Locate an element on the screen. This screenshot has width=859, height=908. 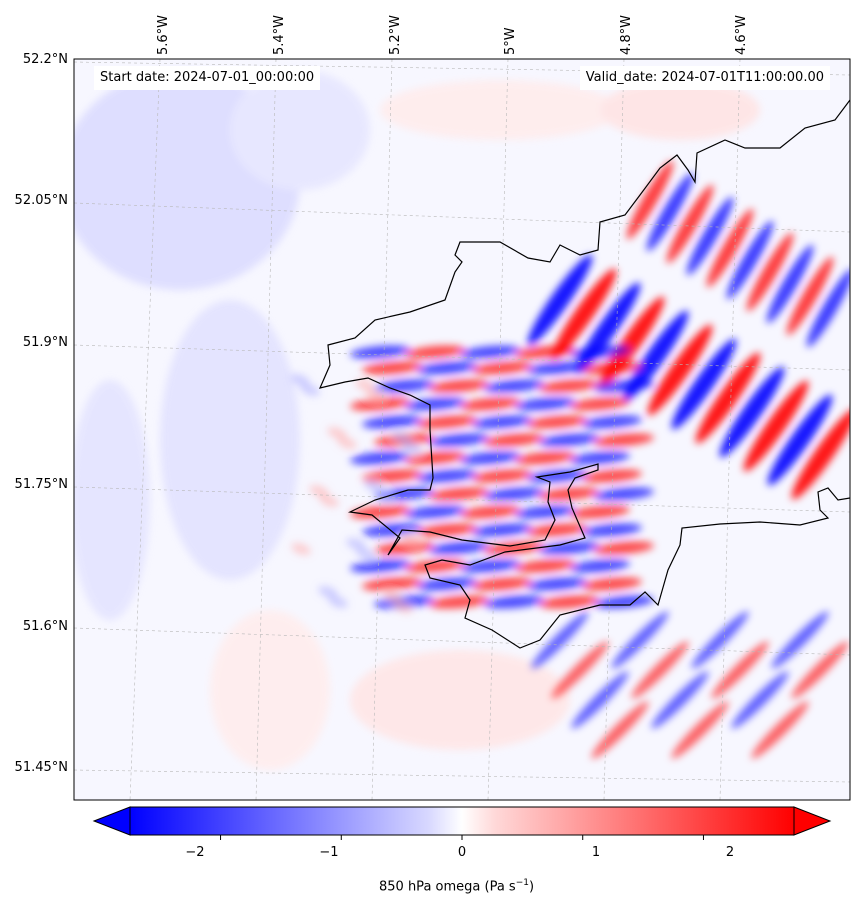
valid-date-label: Valid_date: 2024-07-01T11:00:00.00 is located at coordinates (704, 78).